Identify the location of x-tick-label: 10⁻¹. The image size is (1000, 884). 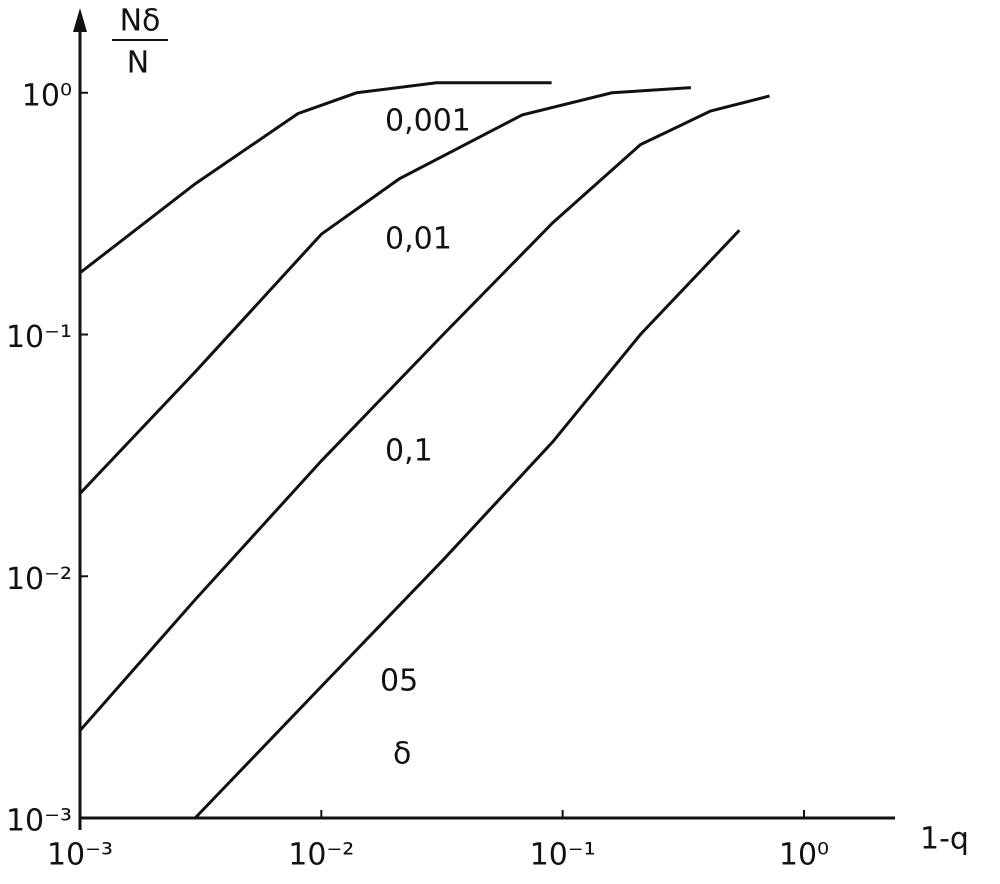
(563, 855).